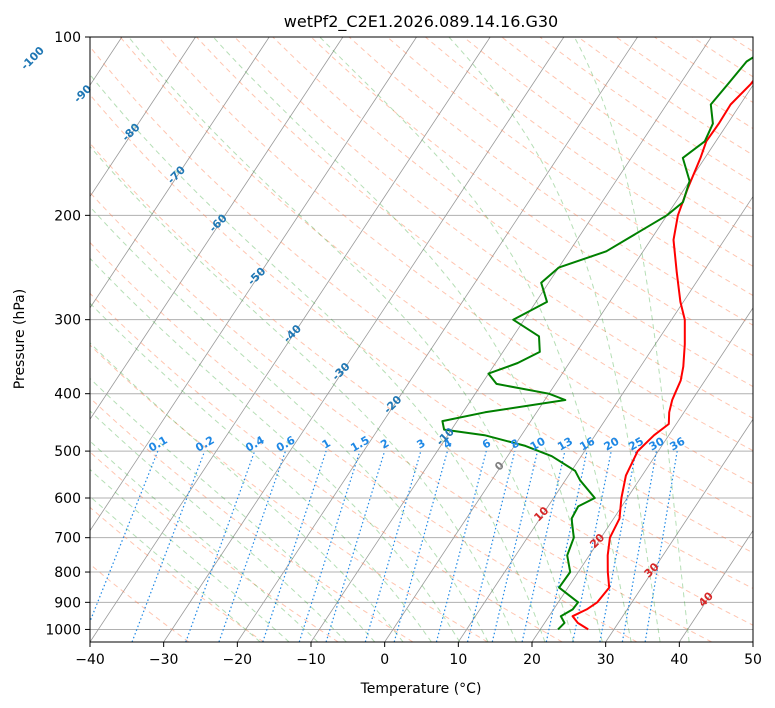 The image size is (775, 708). Describe the element at coordinates (32, 58) in the screenshot. I see `isotherm-label: -100` at that location.